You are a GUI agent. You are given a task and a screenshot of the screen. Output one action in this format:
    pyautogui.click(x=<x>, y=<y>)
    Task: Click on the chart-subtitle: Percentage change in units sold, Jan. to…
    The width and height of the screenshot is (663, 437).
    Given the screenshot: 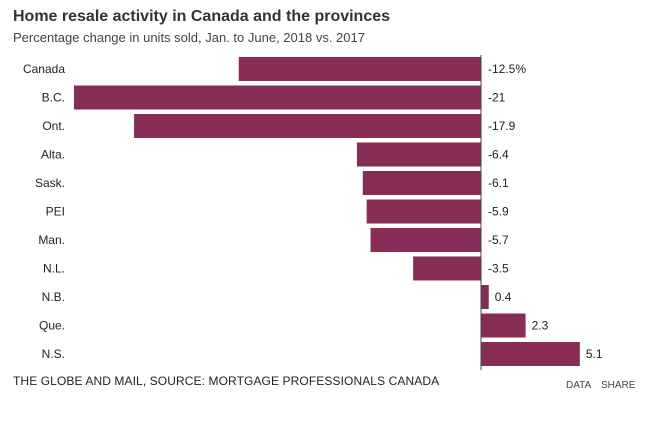 What is the action you would take?
    pyautogui.click(x=189, y=37)
    